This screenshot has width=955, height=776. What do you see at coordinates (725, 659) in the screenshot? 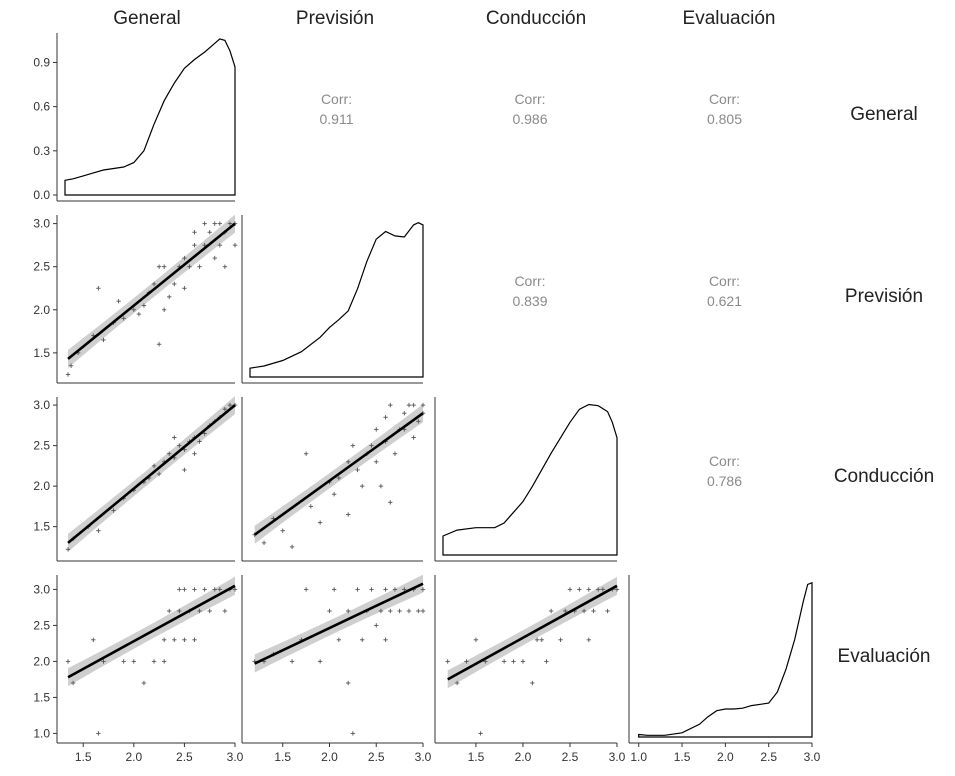
I see `density-curve-Evaluación` at bounding box center [725, 659].